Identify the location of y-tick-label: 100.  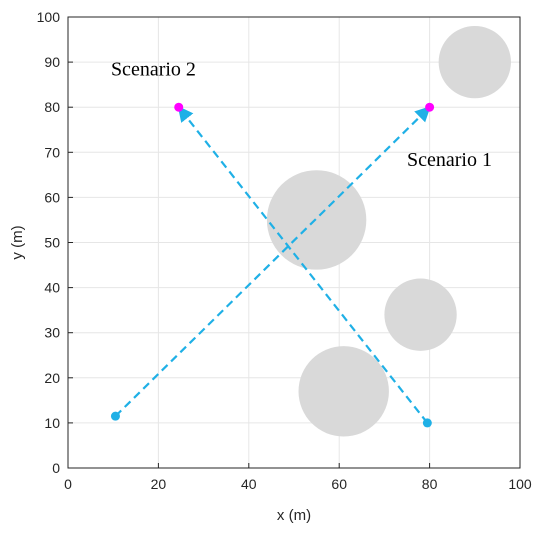
(49, 17).